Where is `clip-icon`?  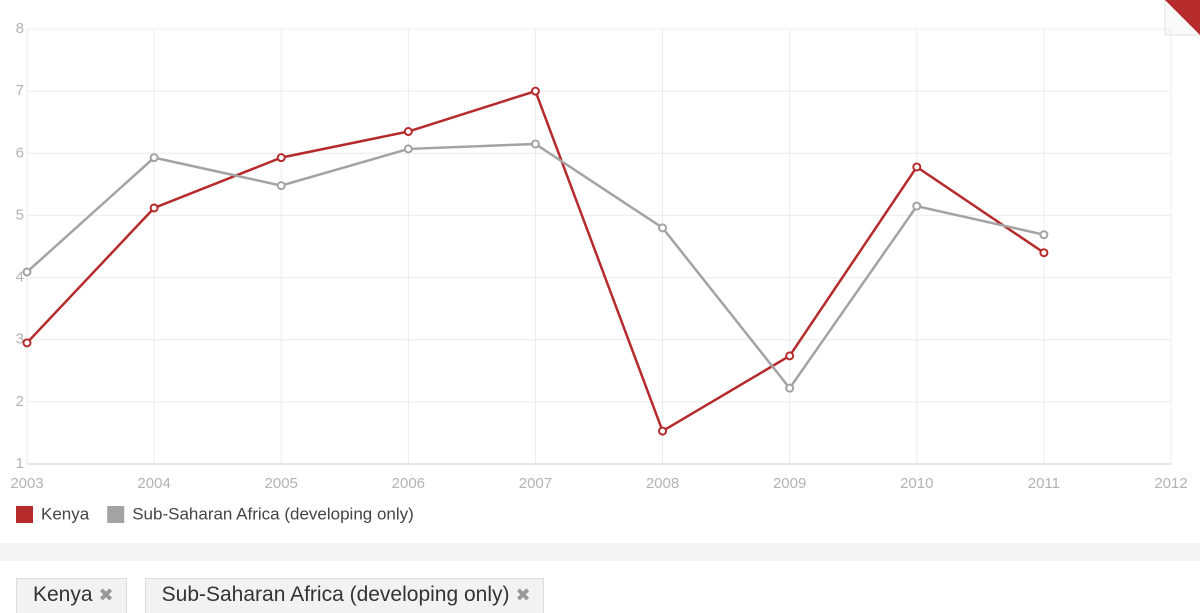 clip-icon is located at coordinates (1182, 17).